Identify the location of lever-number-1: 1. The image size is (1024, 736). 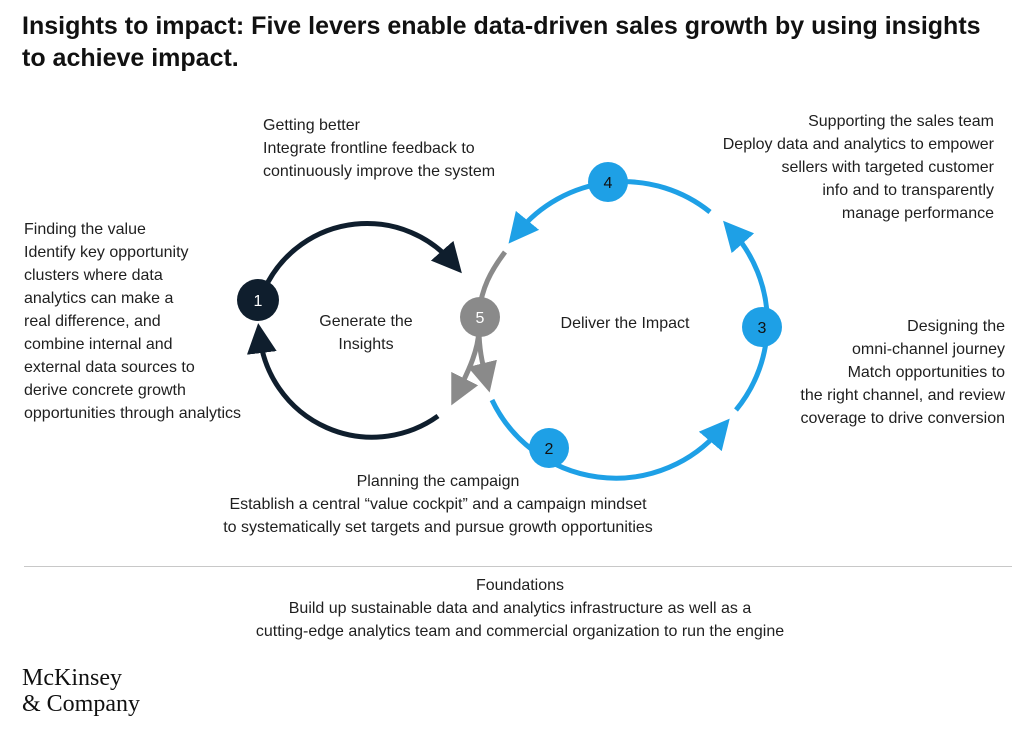
(258, 301).